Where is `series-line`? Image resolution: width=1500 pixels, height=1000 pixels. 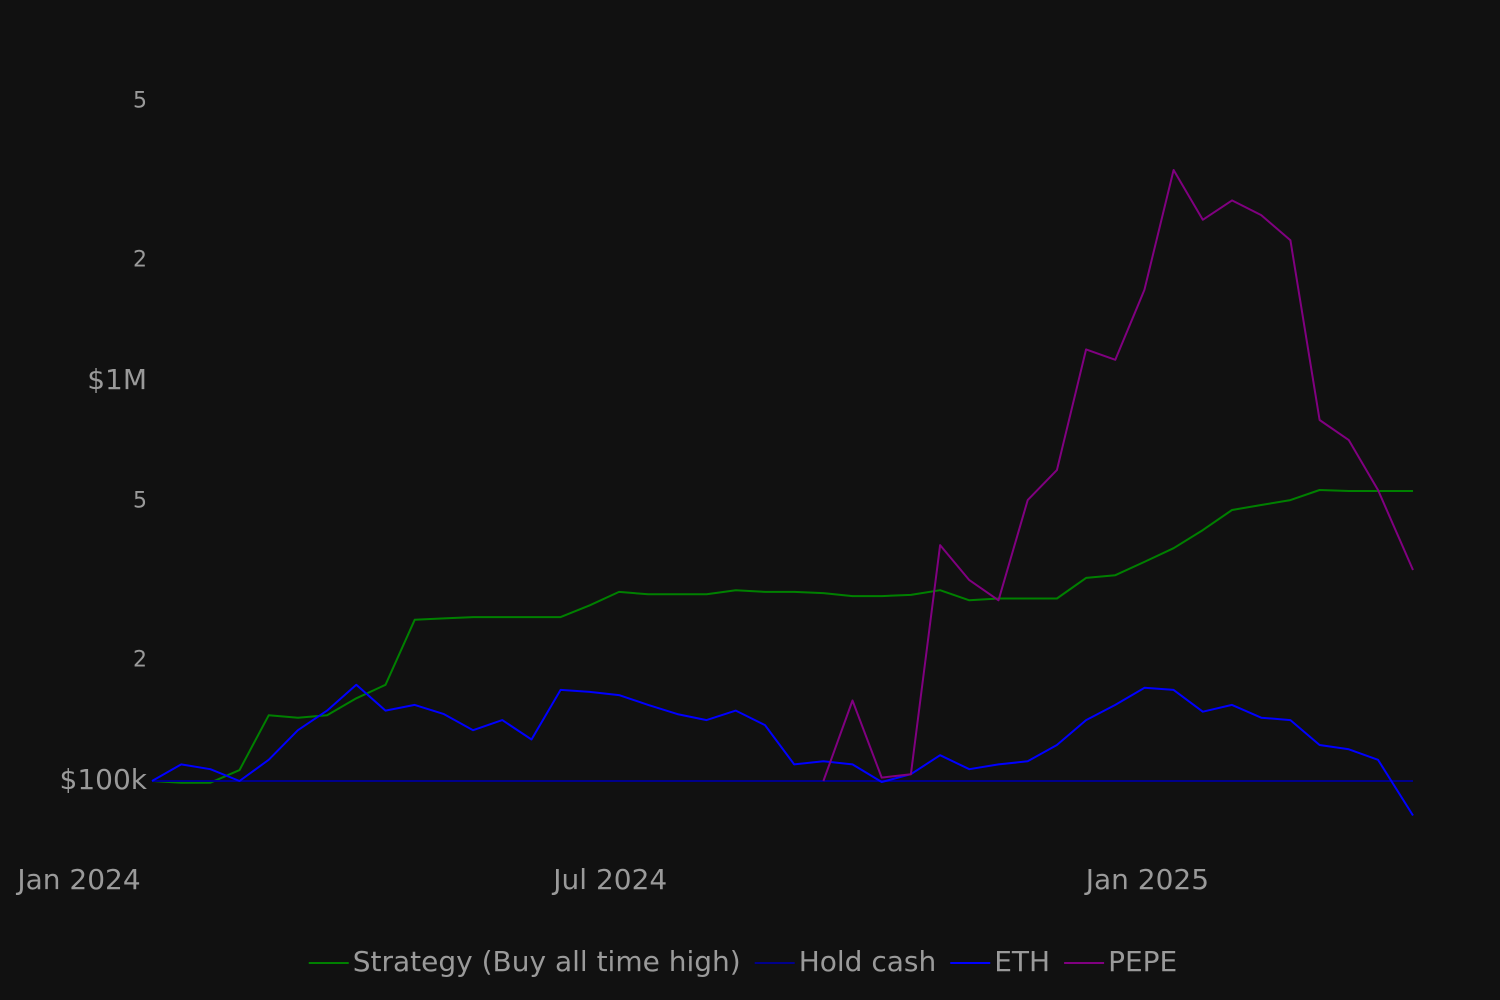
series-line is located at coordinates (782, 750).